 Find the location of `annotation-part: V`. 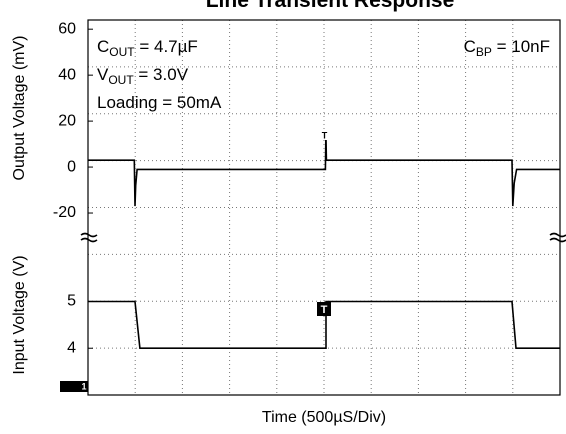

annotation-part: V is located at coordinates (103, 74).